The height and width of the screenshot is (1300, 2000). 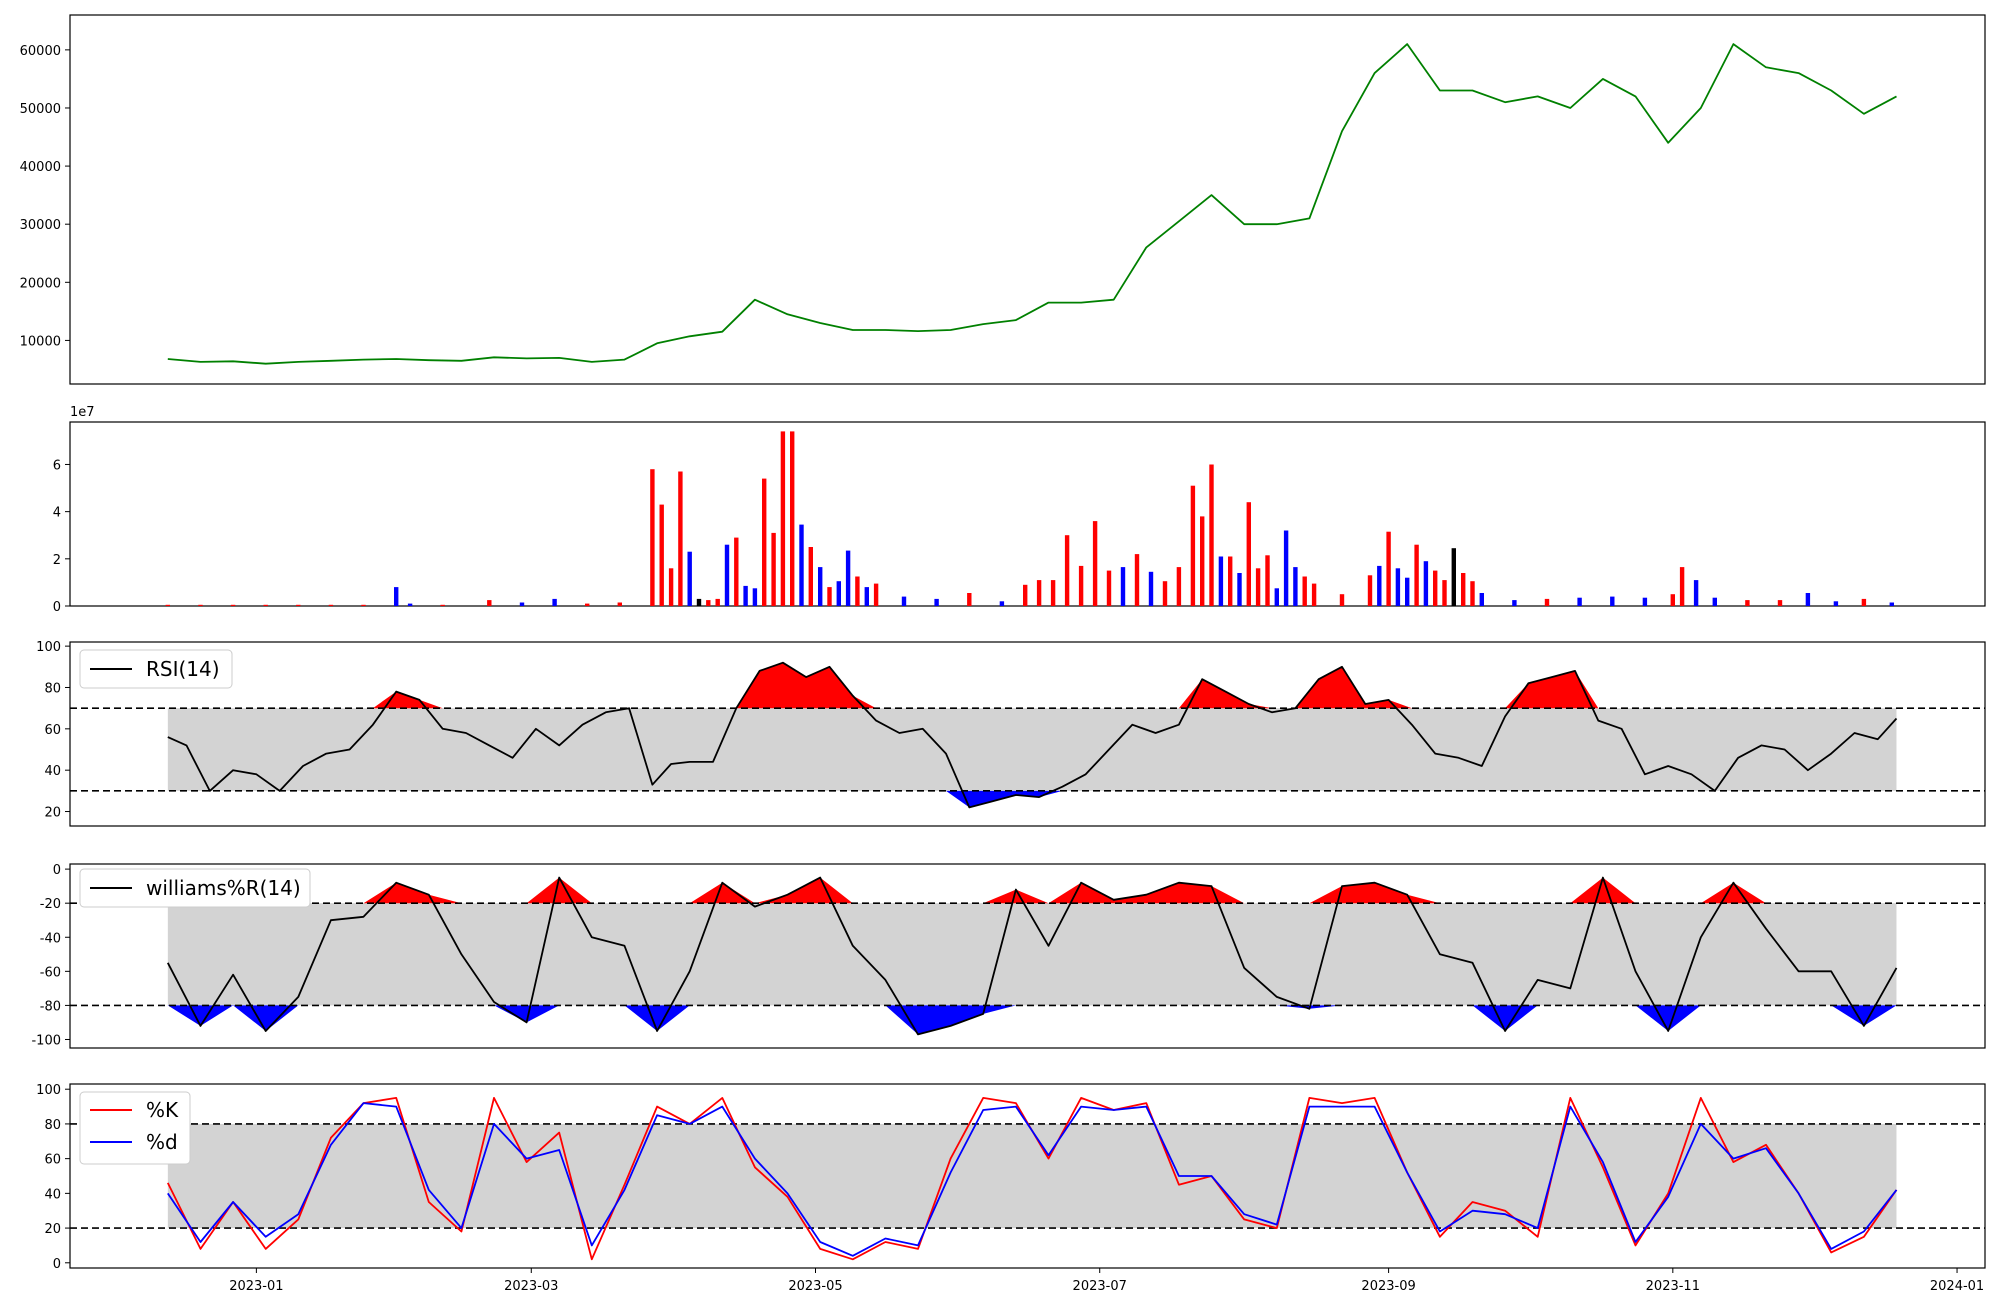 What do you see at coordinates (52, 730) in the screenshot?
I see `rsi-ytick-label: 60` at bounding box center [52, 730].